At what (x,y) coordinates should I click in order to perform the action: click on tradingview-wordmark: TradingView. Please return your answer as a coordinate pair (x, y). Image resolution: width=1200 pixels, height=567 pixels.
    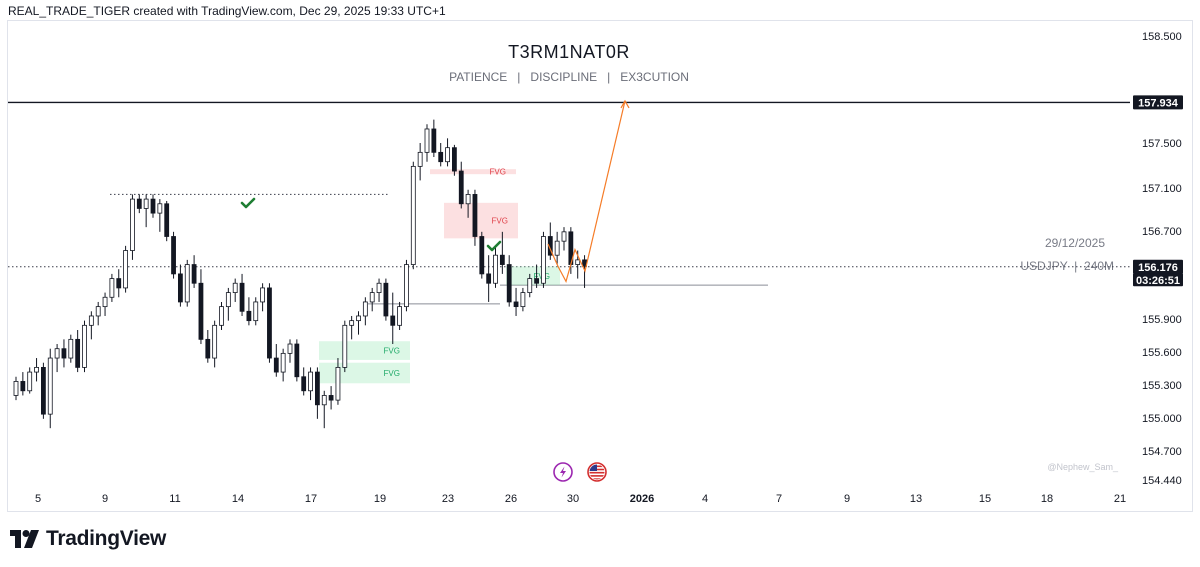
    Looking at the image, I should click on (106, 538).